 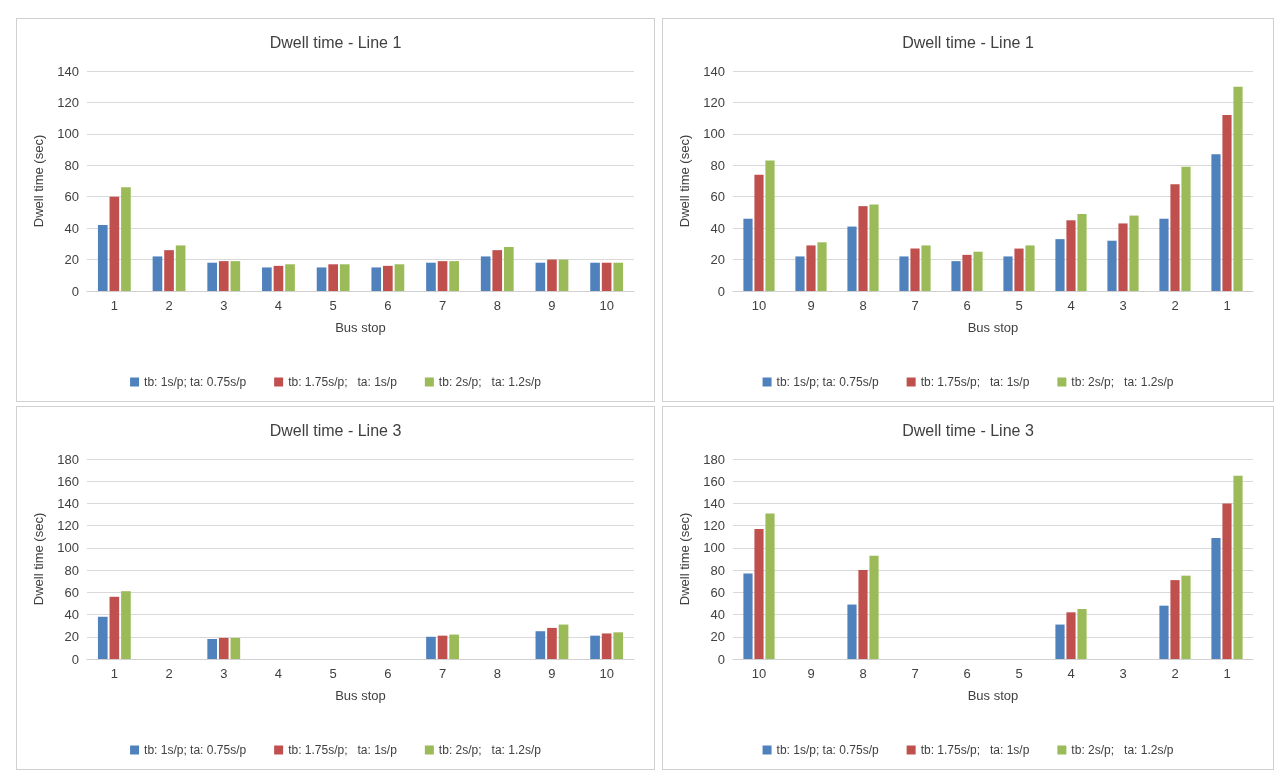 I want to click on y-tick-label: 180, so click(x=714, y=459).